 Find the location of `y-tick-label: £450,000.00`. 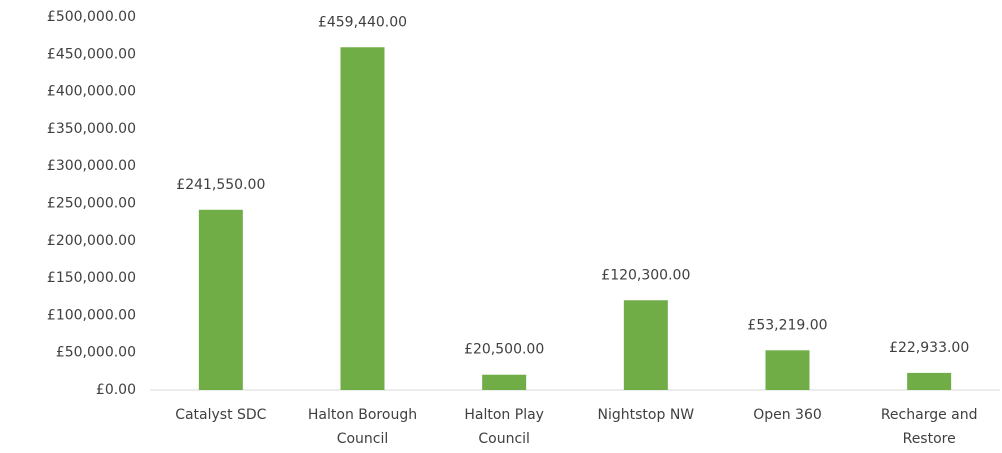

y-tick-label: £450,000.00 is located at coordinates (91, 54).